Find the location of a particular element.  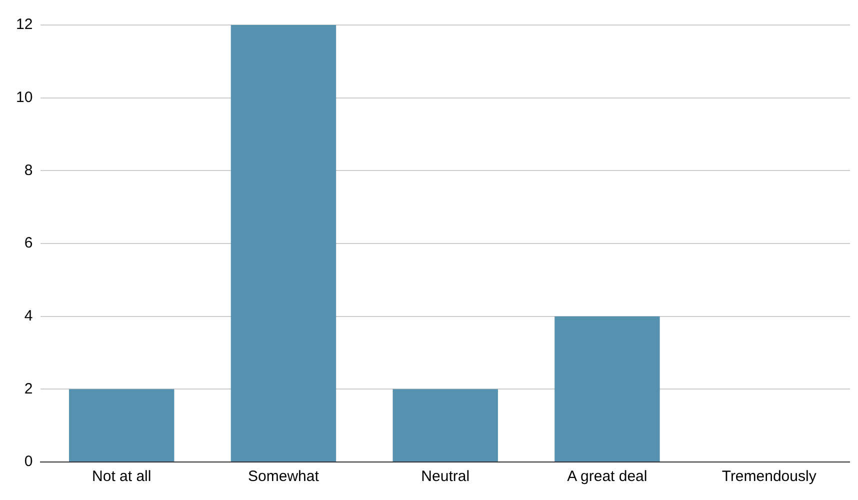

y-tick-label: 4 is located at coordinates (28, 315).